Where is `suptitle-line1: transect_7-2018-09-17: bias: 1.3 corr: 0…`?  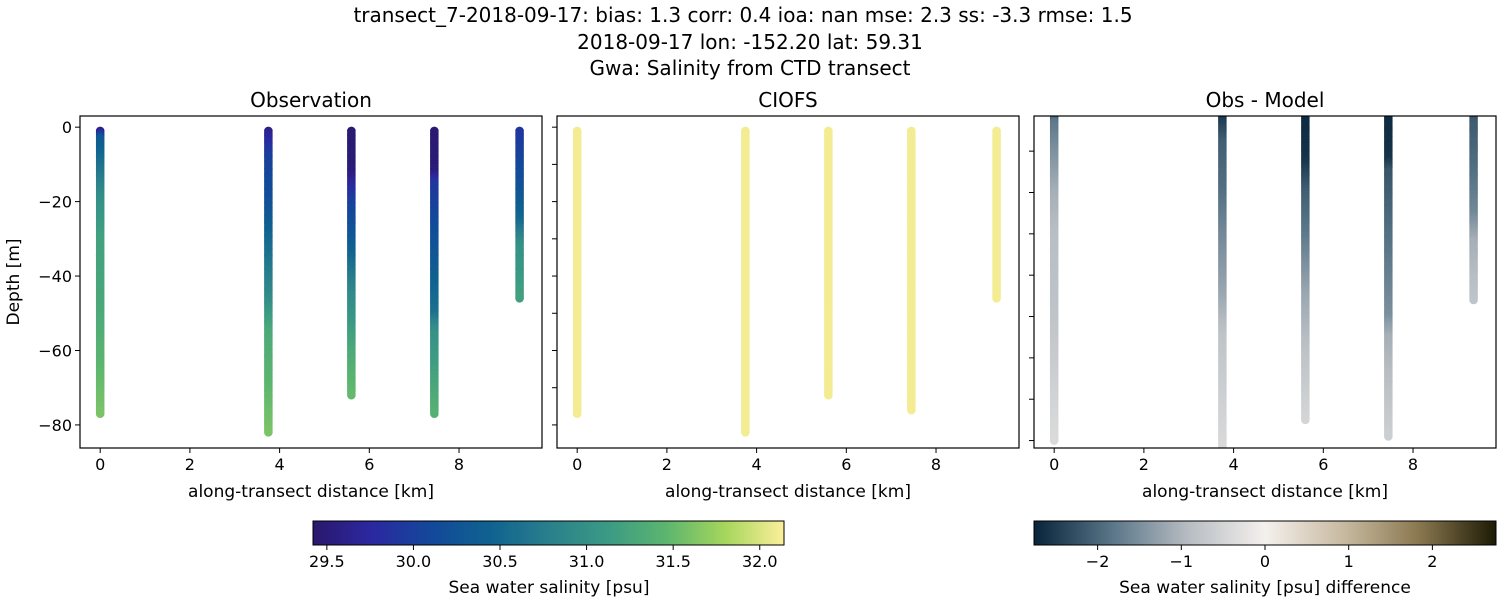
suptitle-line1: transect_7-2018-09-17: bias: 1.3 corr: 0… is located at coordinates (742, 15).